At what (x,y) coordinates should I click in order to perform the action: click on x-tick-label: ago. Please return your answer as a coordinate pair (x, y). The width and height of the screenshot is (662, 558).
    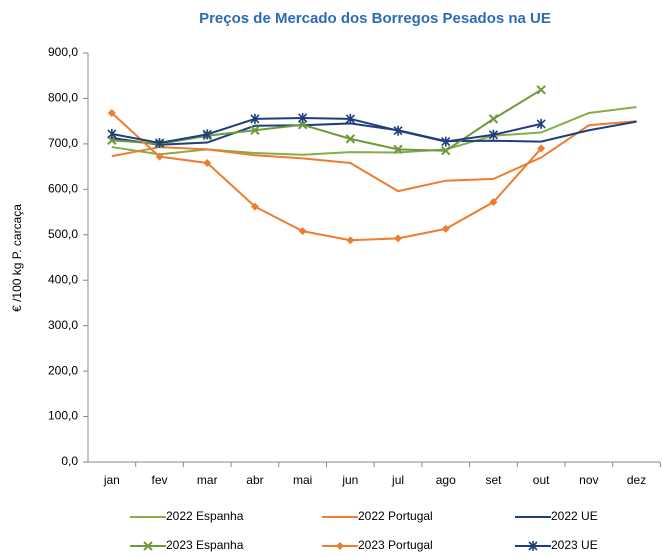
    Looking at the image, I should click on (446, 480).